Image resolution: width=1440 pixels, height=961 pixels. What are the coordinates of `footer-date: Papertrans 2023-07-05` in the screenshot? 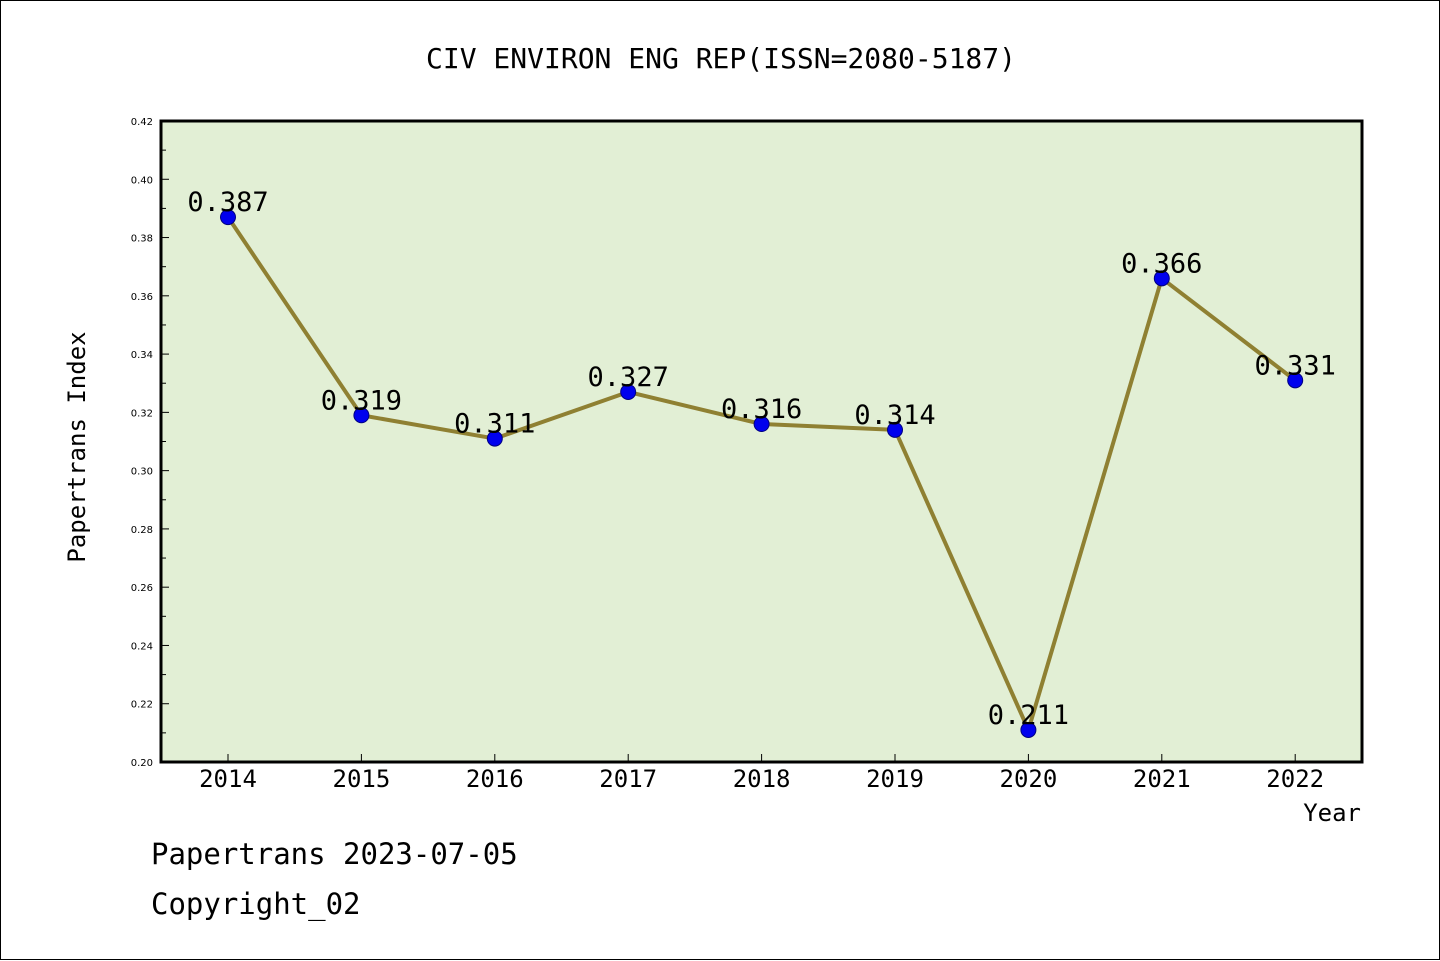 It's located at (334, 854).